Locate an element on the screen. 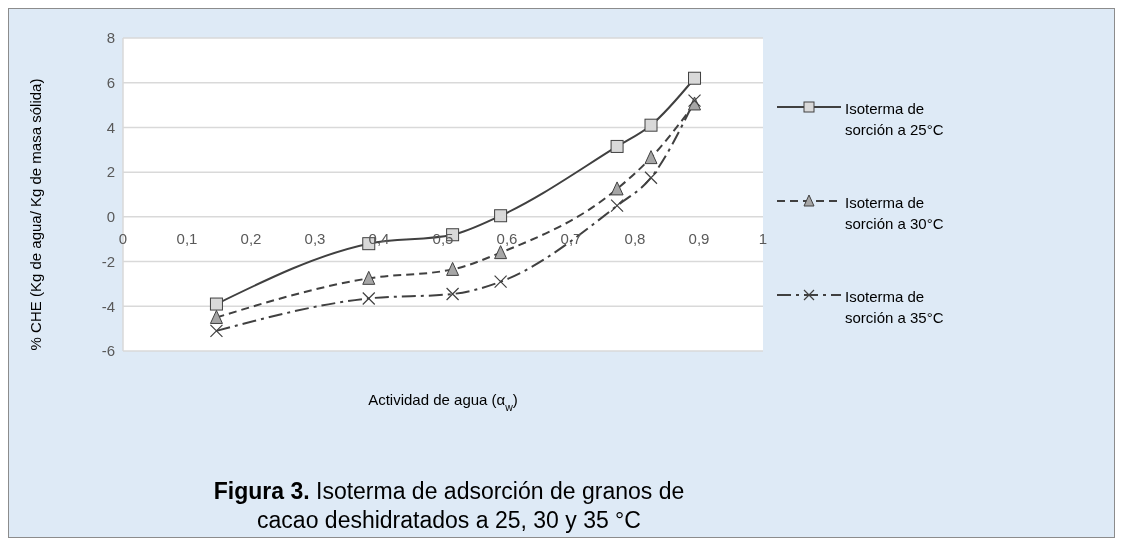 Image resolution: width=1123 pixels, height=546 pixels. x-tick-label: 0,7 is located at coordinates (571, 238).